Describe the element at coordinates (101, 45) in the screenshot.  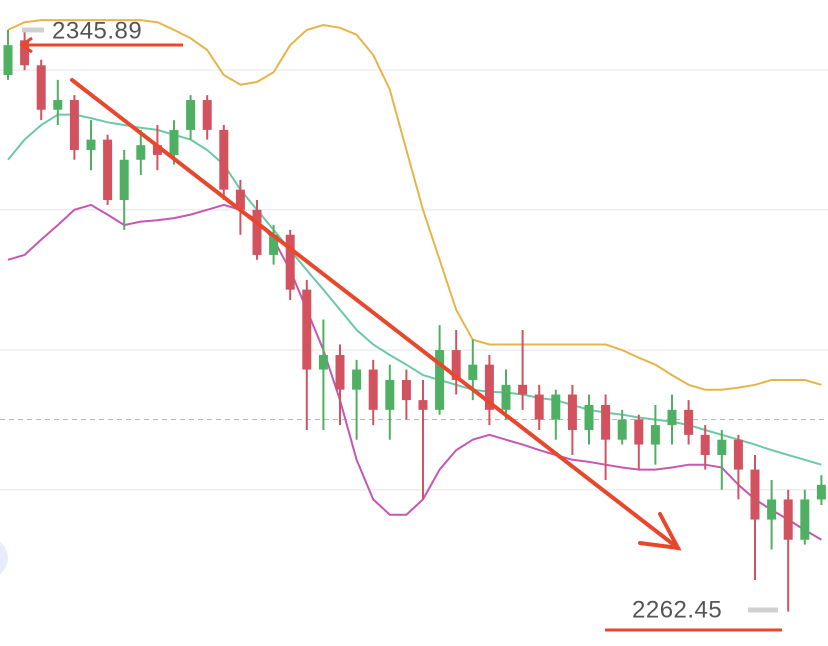
I see `high-underline` at that location.